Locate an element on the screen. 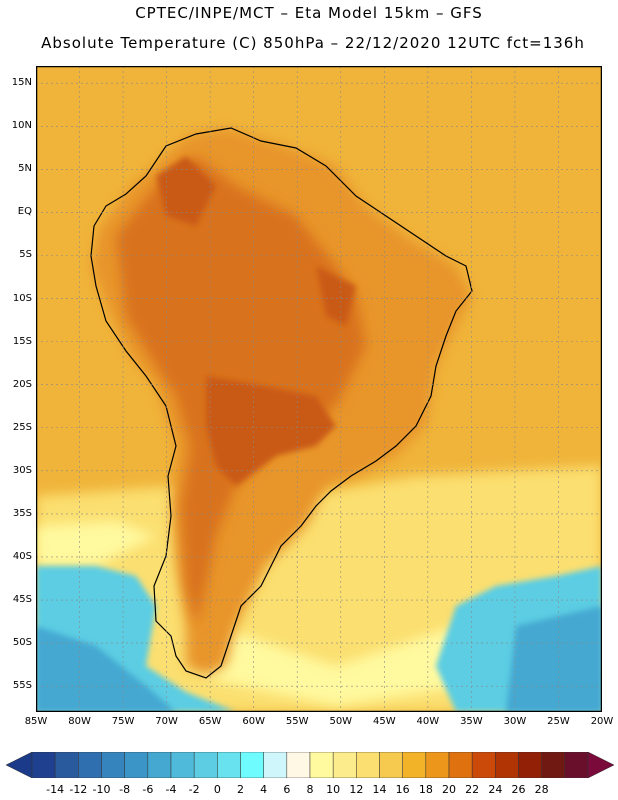 The width and height of the screenshot is (618, 800). lat-label: 20S is located at coordinates (22, 384).